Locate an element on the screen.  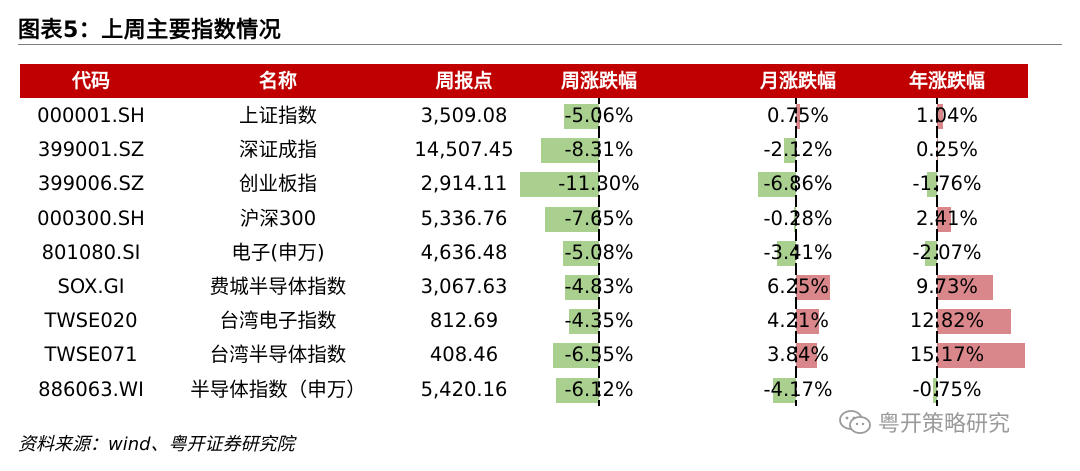
cell-name: 上证指数 is located at coordinates (277, 115).